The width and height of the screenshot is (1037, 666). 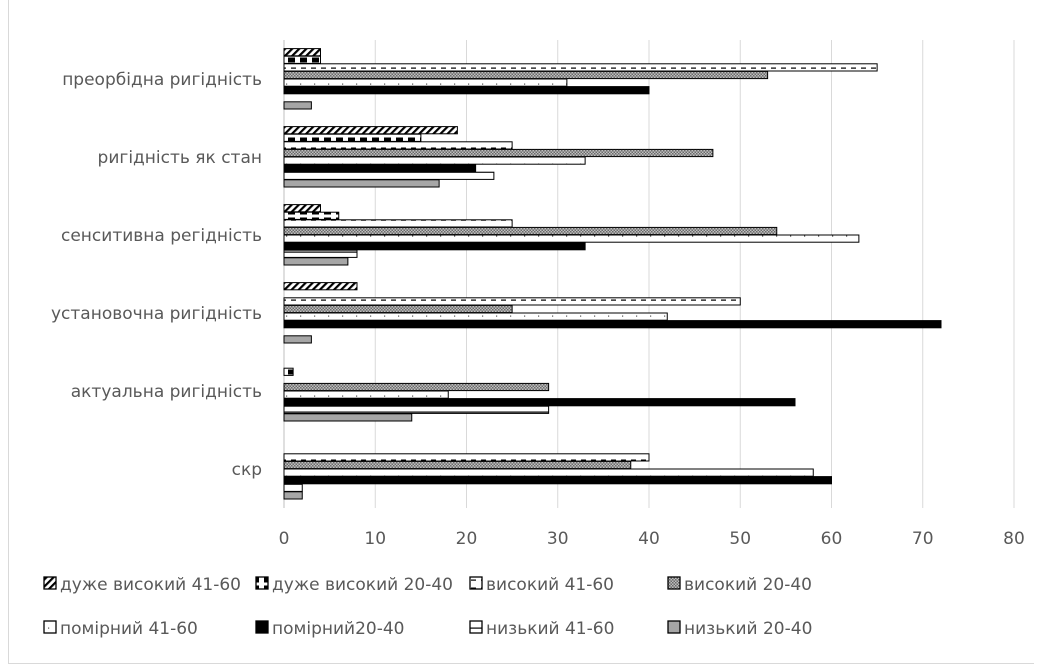 What do you see at coordinates (150, 585) in the screenshot?
I see `legend-label-1: дуже високий 41-60` at bounding box center [150, 585].